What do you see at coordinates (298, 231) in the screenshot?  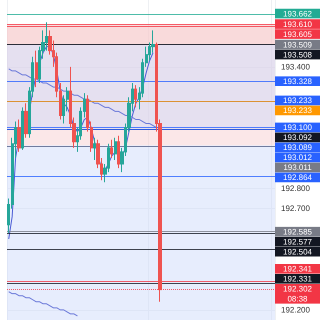 I see `ref-line-label: 192.585` at bounding box center [298, 231].